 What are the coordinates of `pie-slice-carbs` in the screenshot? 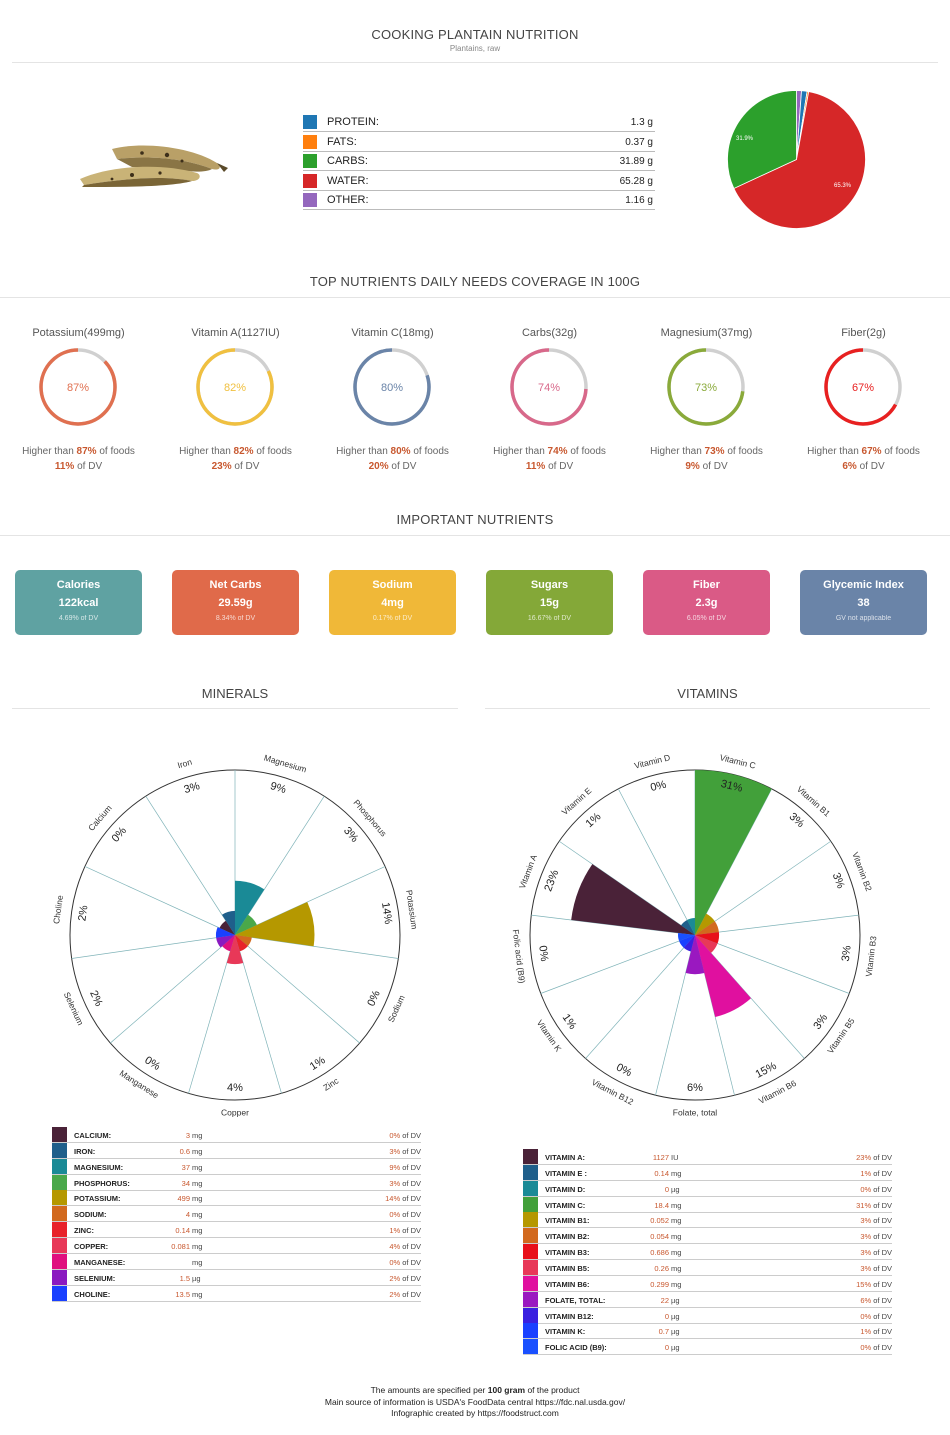 It's located at (762, 139).